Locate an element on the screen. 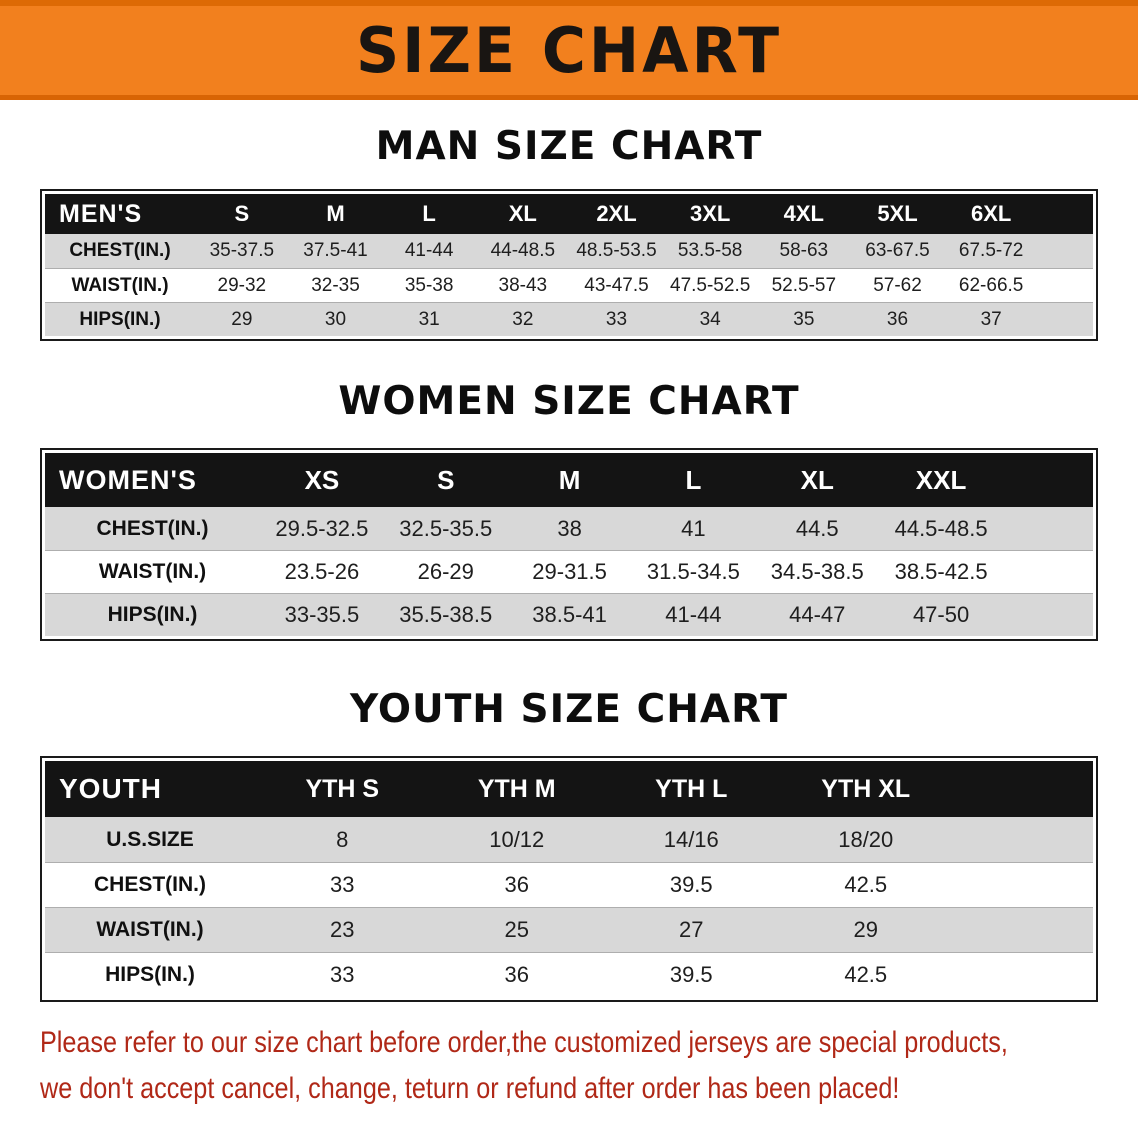  table-cell: 35.5-38.5 is located at coordinates (446, 614).